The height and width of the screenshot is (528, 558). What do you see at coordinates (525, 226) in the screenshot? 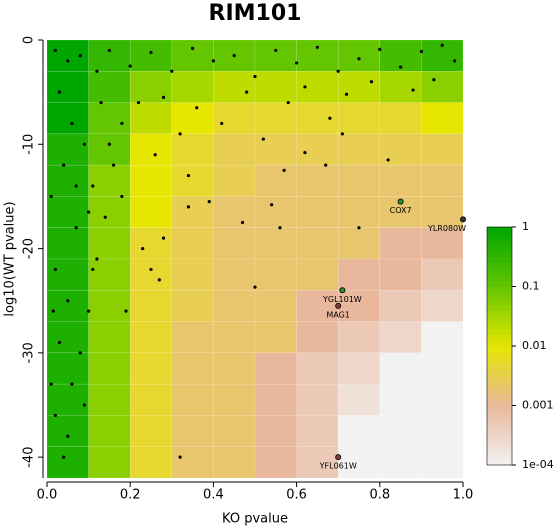
I see `colorbar-tick-label: 1` at bounding box center [525, 226].